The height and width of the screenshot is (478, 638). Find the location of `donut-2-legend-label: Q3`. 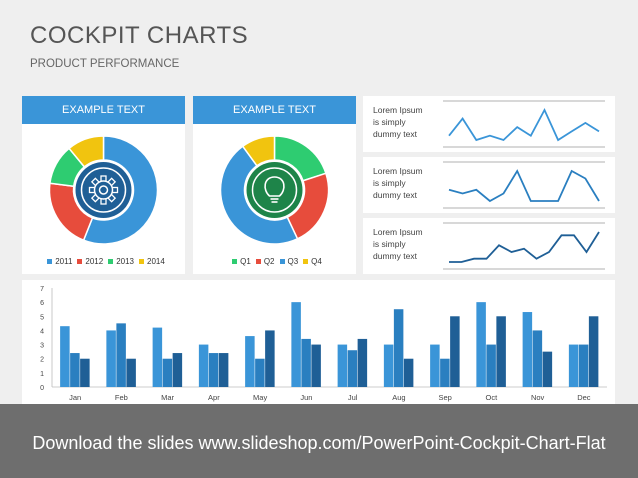

donut-2-legend-label: Q3 is located at coordinates (293, 261).